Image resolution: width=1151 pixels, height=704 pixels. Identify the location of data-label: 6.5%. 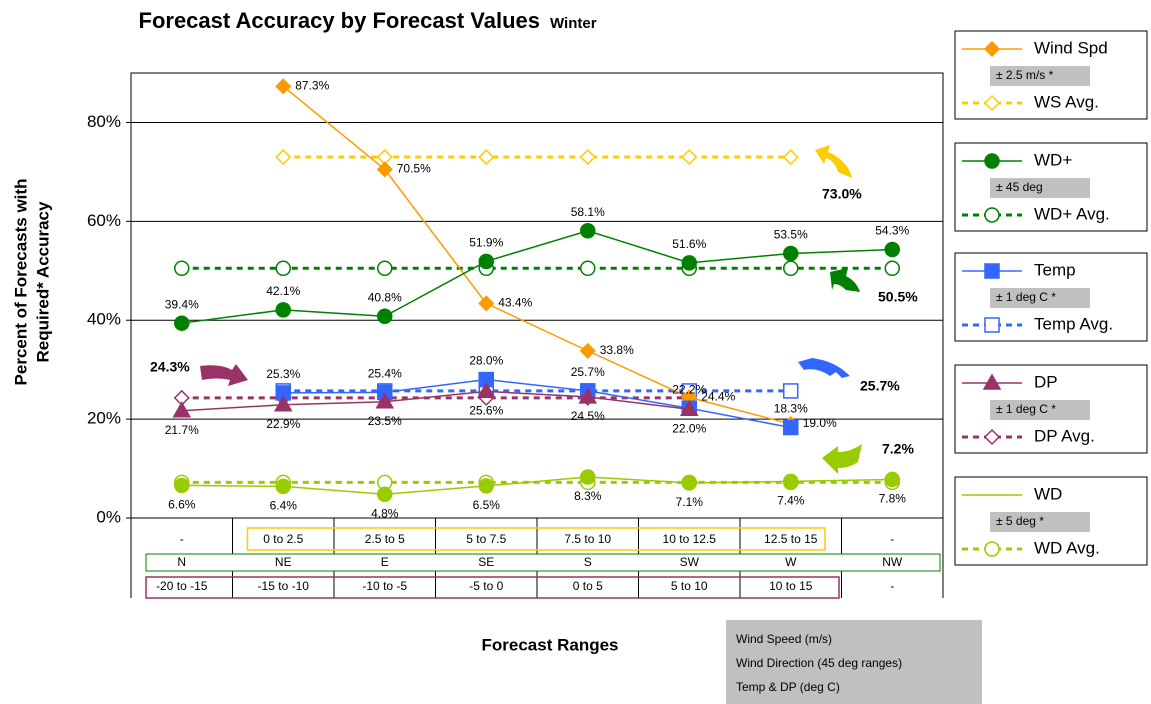
(487, 505).